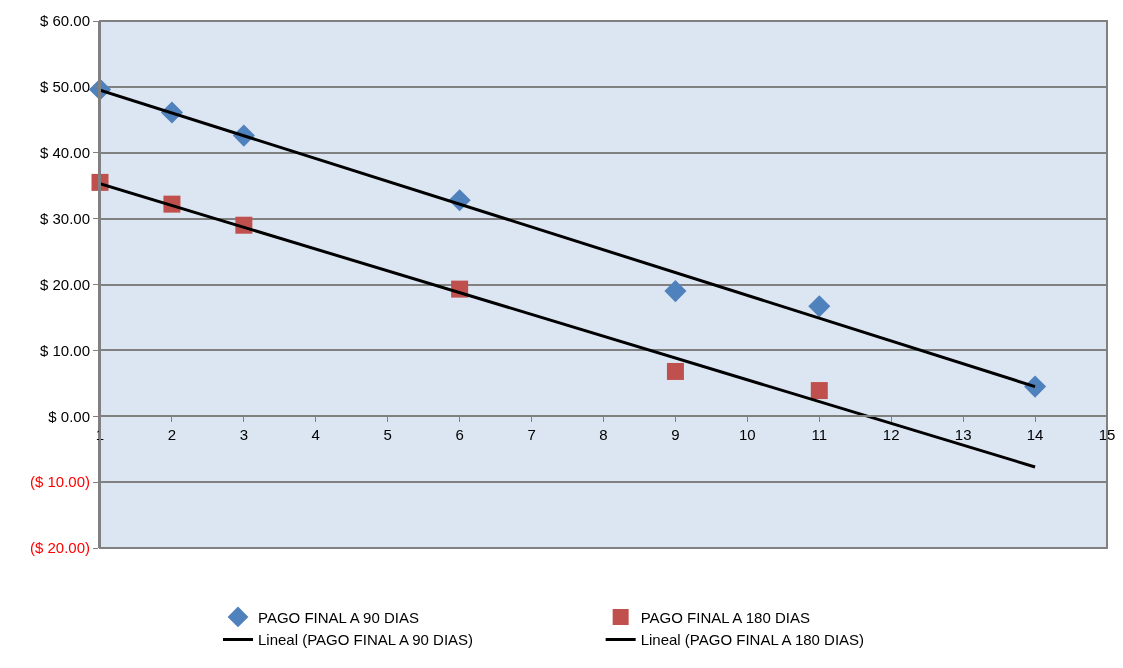  Describe the element at coordinates (531, 435) in the screenshot. I see `x-tick-label: 7` at that location.